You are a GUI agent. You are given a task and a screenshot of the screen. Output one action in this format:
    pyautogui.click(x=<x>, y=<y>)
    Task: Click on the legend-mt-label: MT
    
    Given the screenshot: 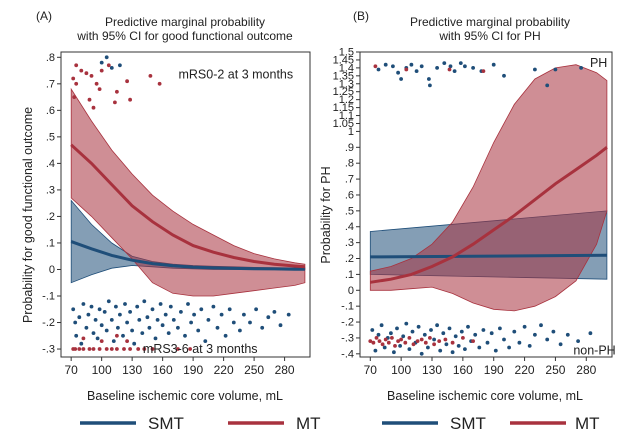 What is the action you would take?
    pyautogui.click(x=308, y=423)
    